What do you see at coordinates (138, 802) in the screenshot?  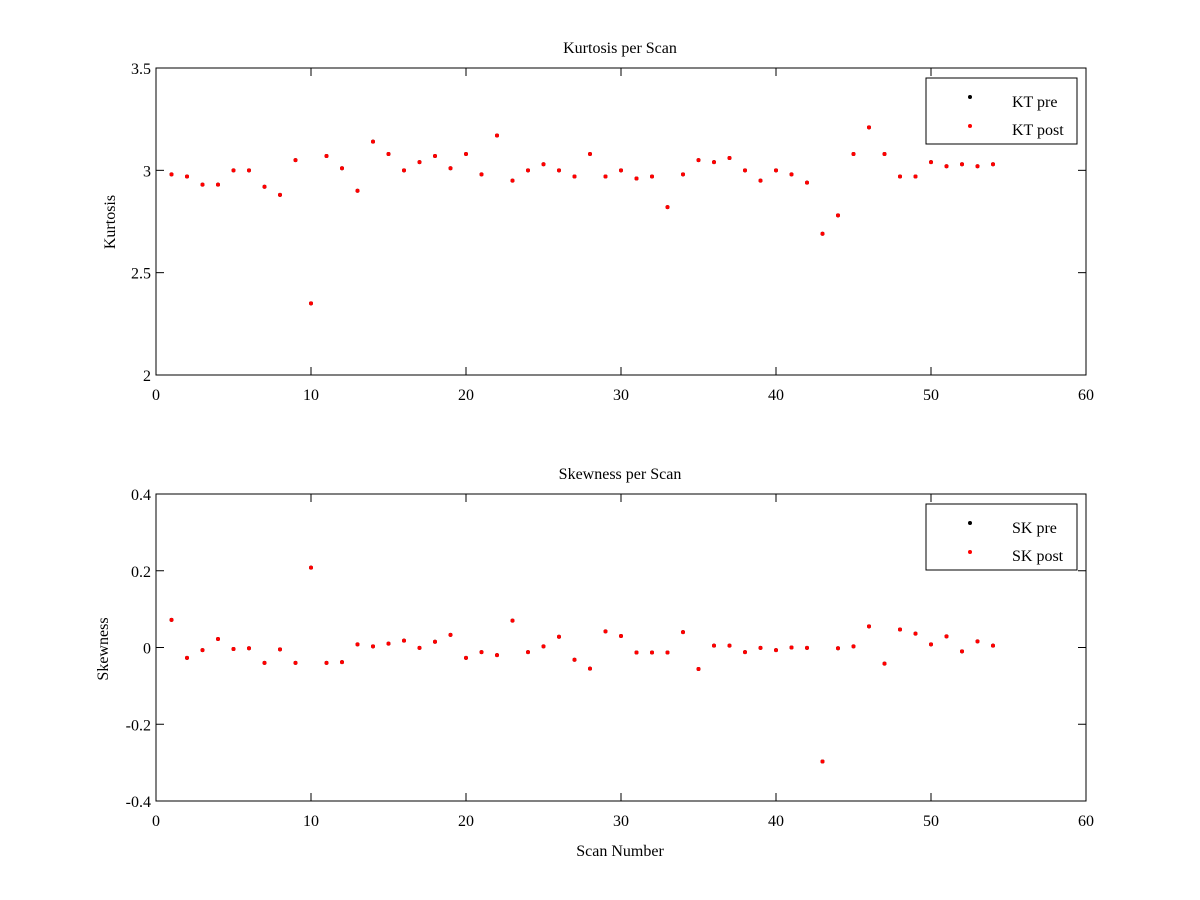 I see `skewness-y-tick-label: -0.4` at bounding box center [138, 802].